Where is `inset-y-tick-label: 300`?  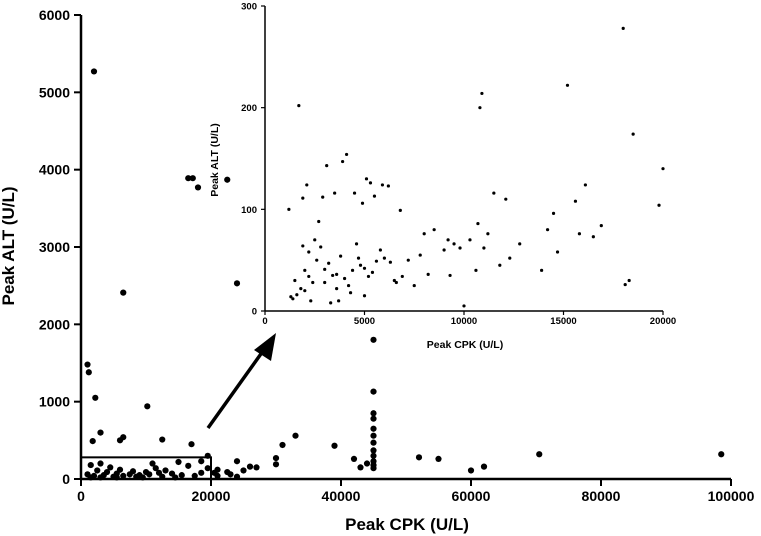
inset-y-tick-label: 300 is located at coordinates (249, 7).